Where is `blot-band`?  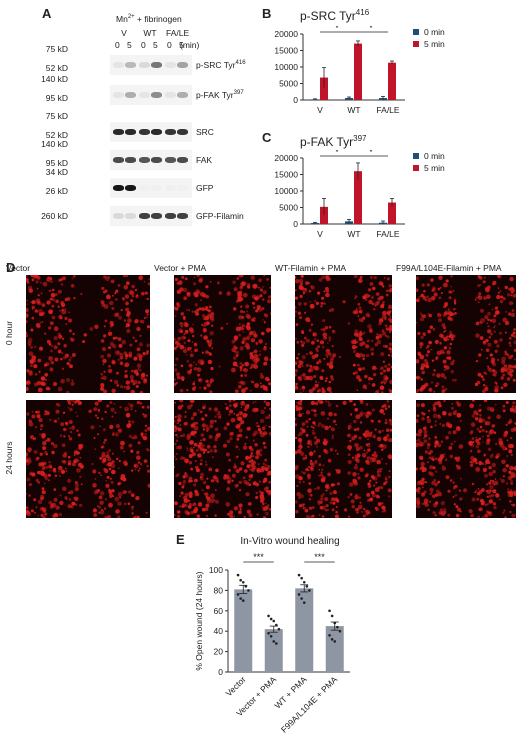 blot-band is located at coordinates (130, 95).